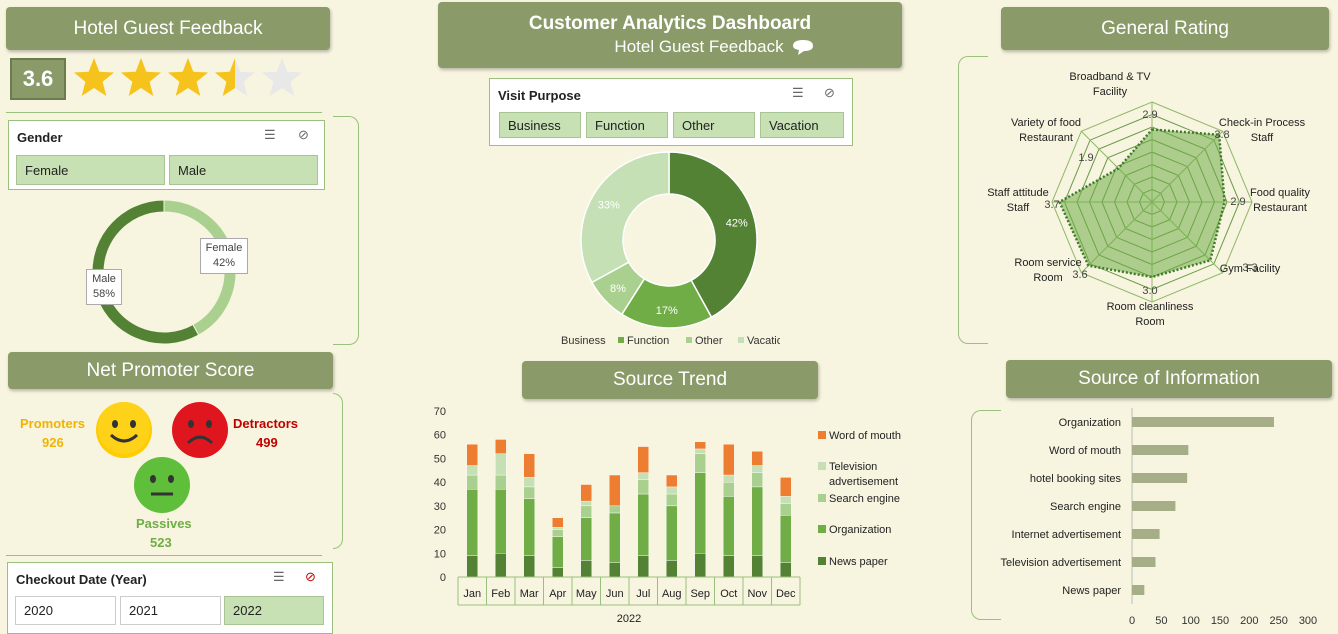 This screenshot has height=634, width=1338. Describe the element at coordinates (1149, 115) in the screenshot. I see `radar-value-label: 2.9` at that location.